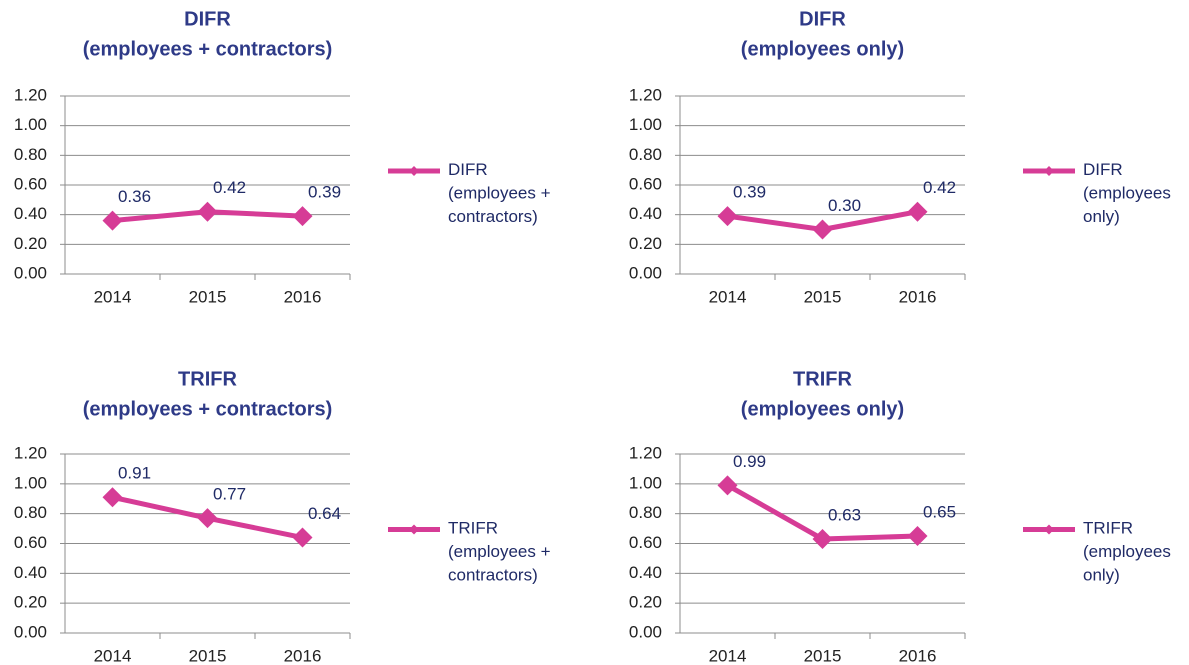  I want to click on value-label: 0.36, so click(134, 196).